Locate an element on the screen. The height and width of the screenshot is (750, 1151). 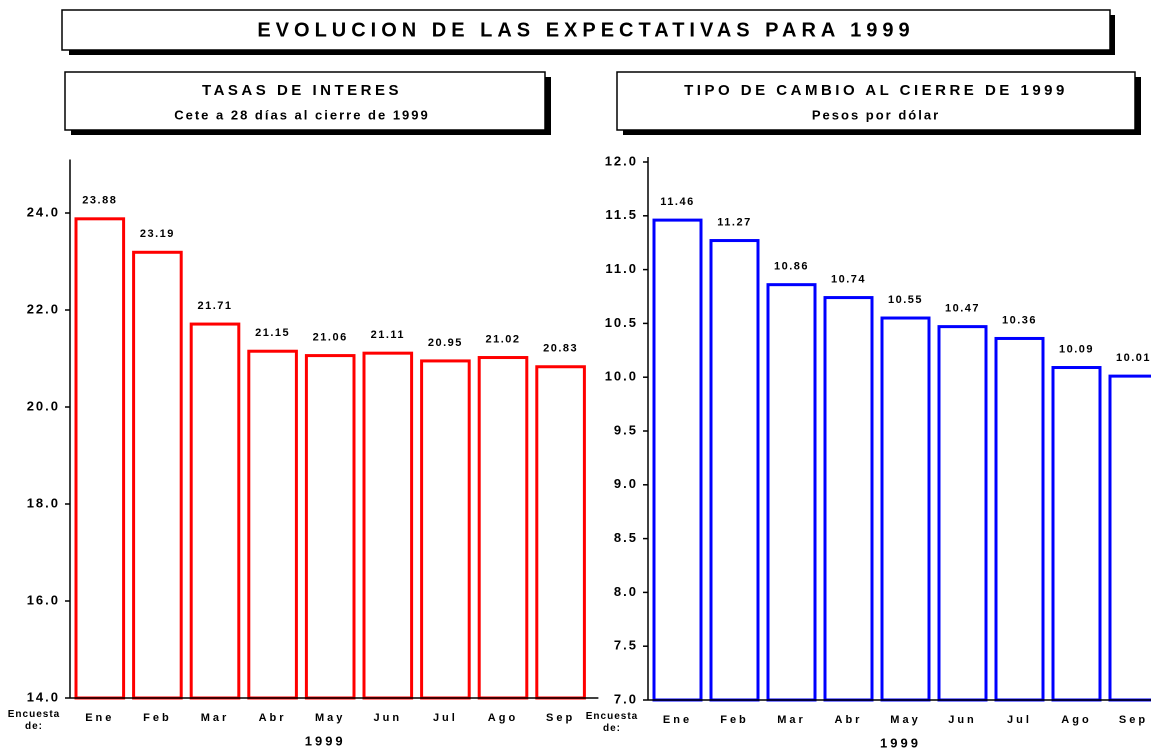
value-label: 10.55 is located at coordinates (905, 300).